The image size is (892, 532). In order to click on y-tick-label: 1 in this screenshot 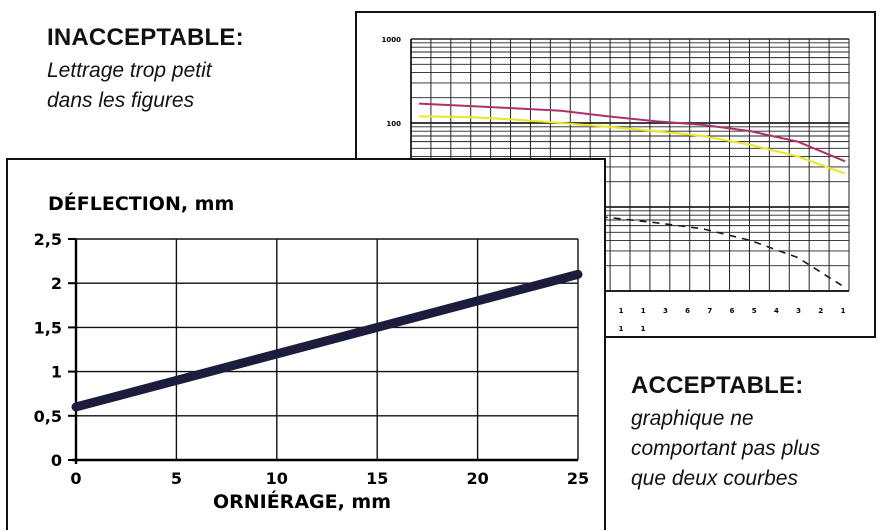, I will do `click(56, 372)`.